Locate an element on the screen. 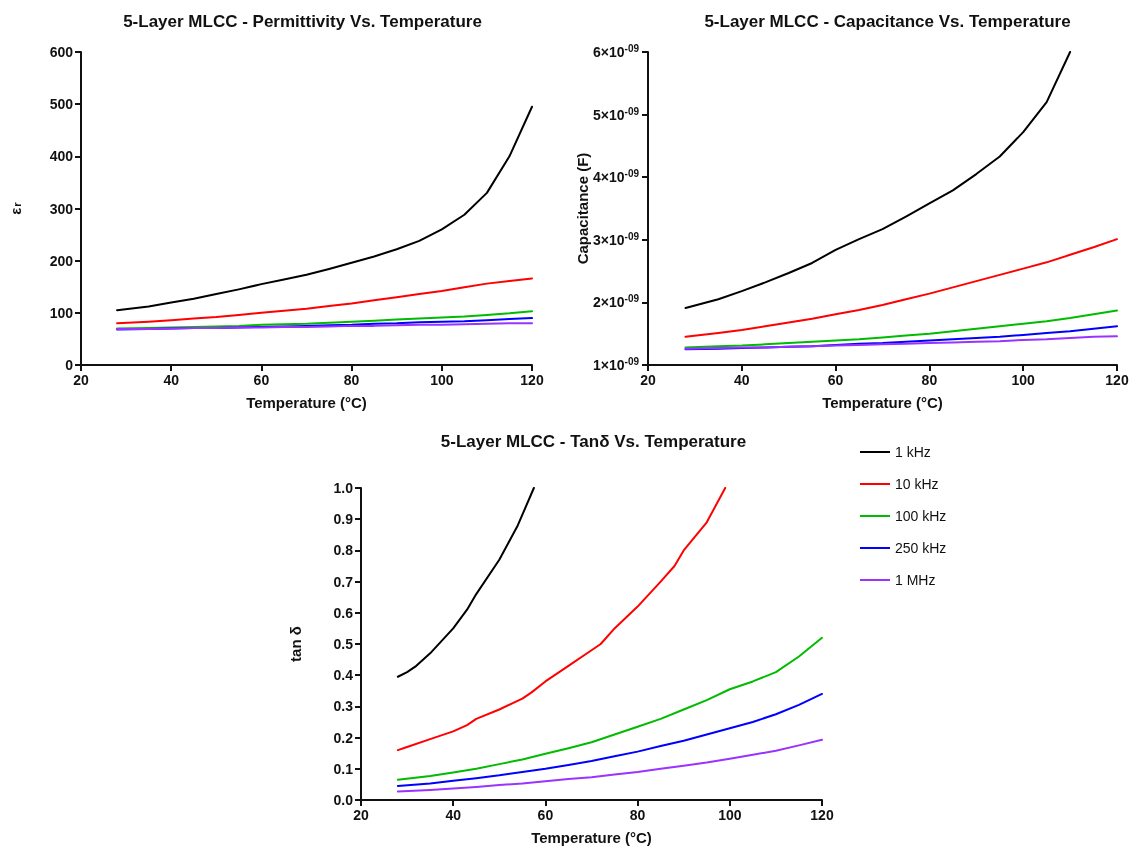 The image size is (1140, 852). y-axis-title: Capacitance (F) is located at coordinates (582, 208).